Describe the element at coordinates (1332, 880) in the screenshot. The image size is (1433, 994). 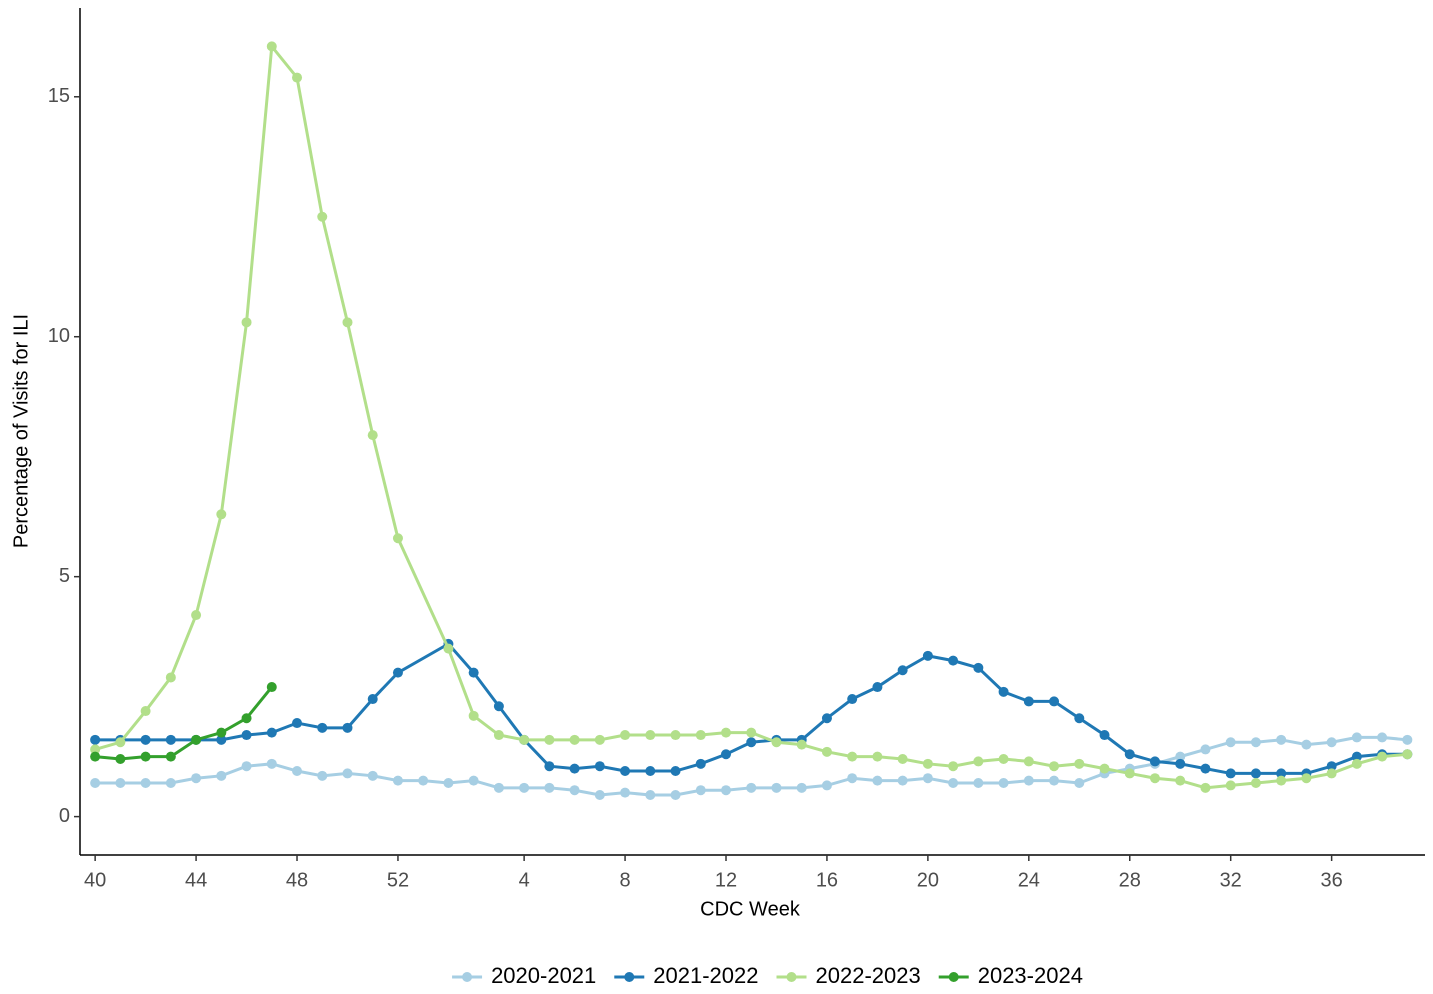
I see `x-tick-label: 36` at that location.